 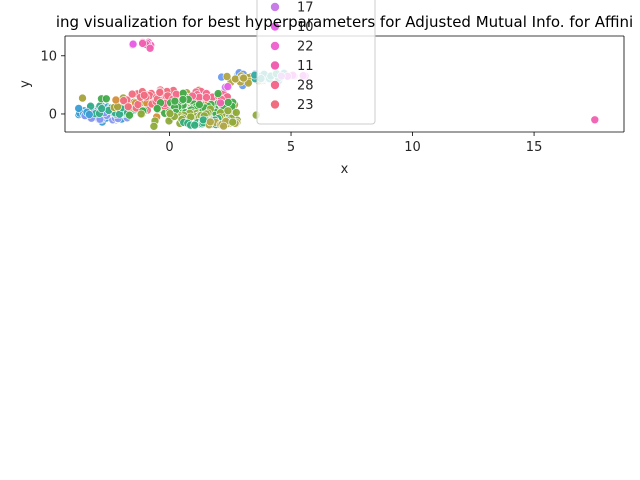 I want to click on legend-label: 23, so click(x=305, y=105).